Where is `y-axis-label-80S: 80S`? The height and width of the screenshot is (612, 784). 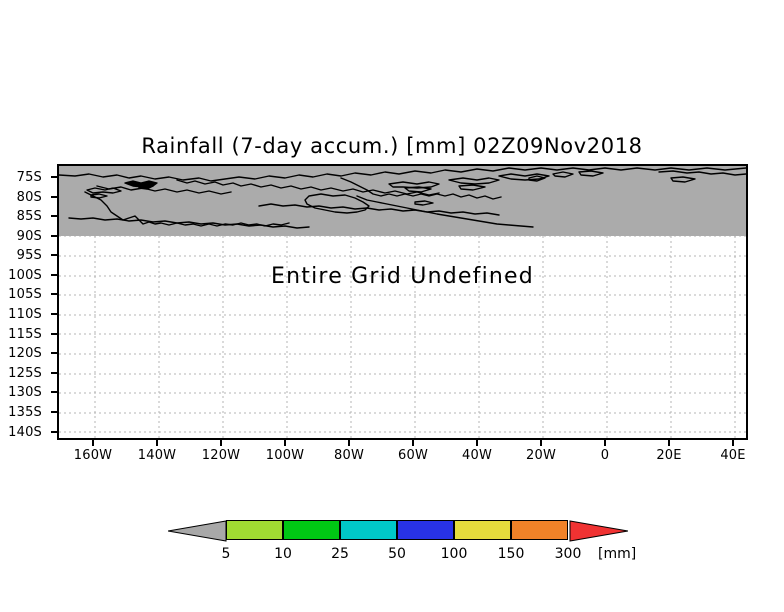
y-axis-label-80S: 80S is located at coordinates (29, 197).